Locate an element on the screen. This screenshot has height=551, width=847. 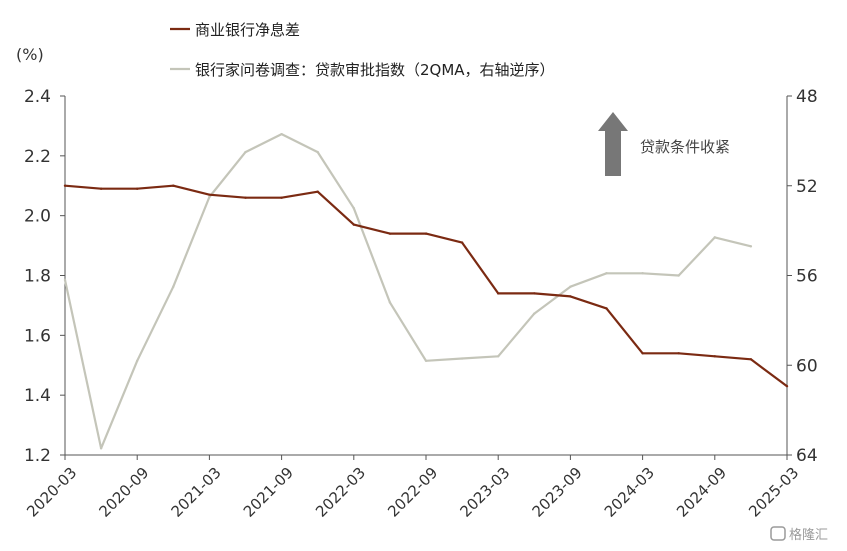
left-tick-label: 1.6 is located at coordinates (37, 336).